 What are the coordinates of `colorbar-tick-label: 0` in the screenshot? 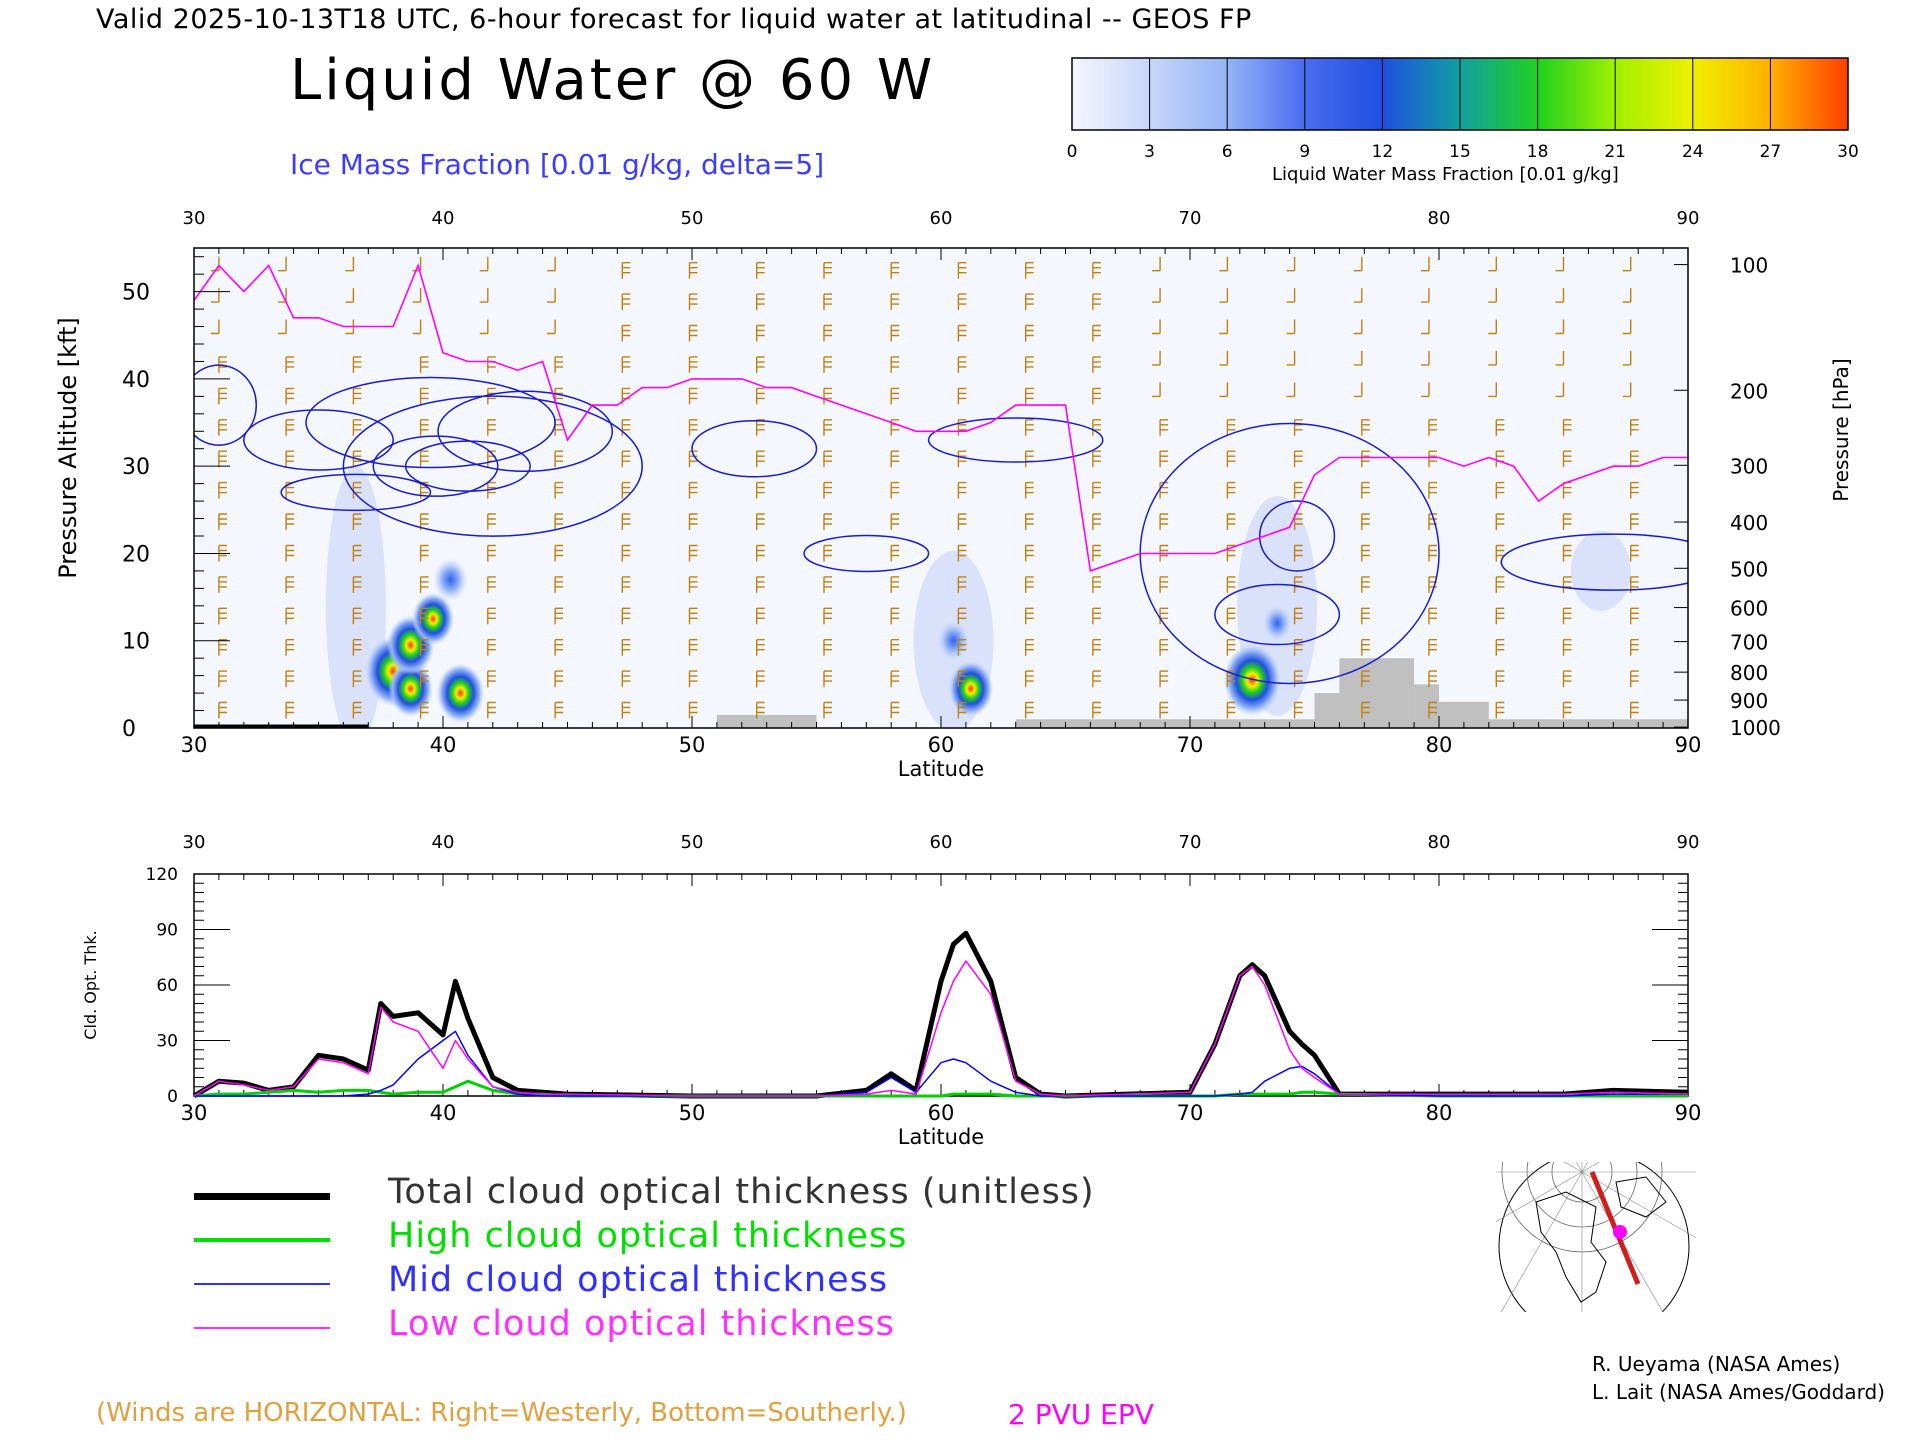 It's located at (1072, 152).